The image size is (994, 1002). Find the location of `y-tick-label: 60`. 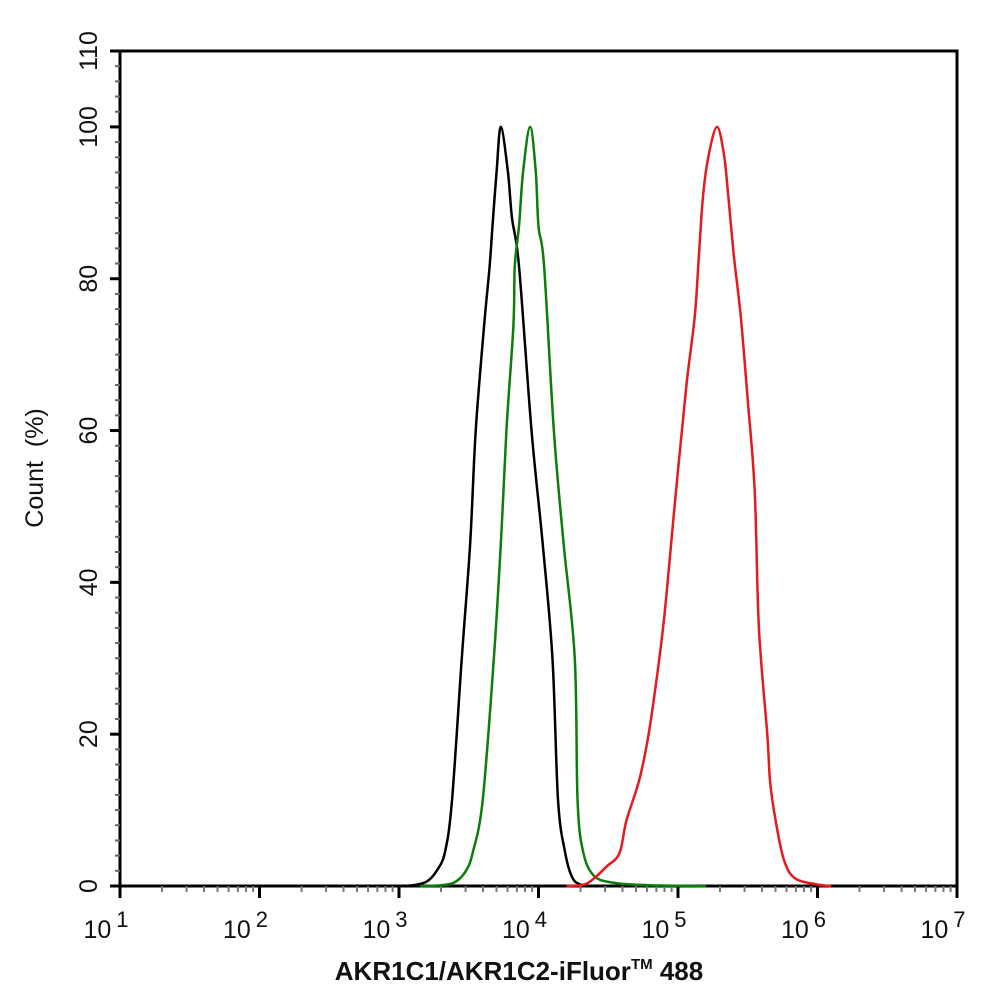

y-tick-label: 60 is located at coordinates (89, 431).